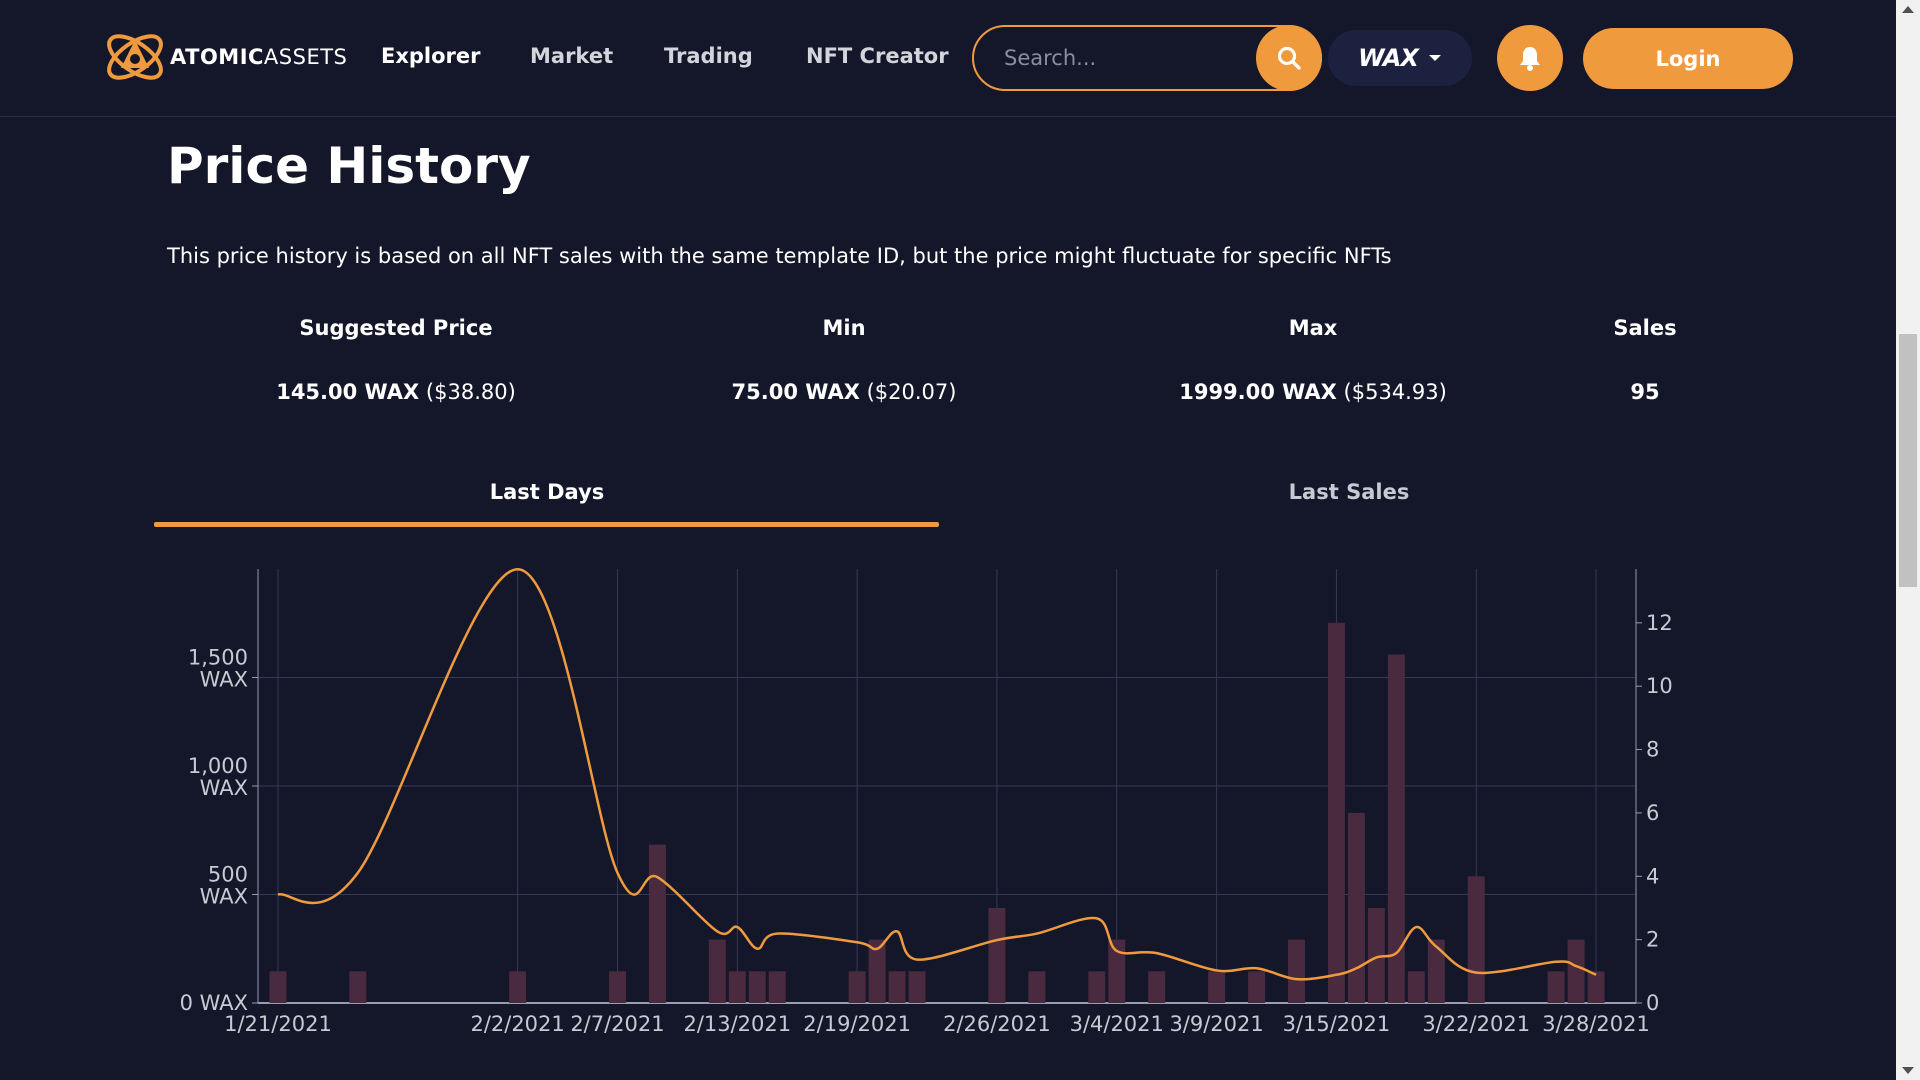  I want to click on right-tick-label: 0, so click(1652, 1003).